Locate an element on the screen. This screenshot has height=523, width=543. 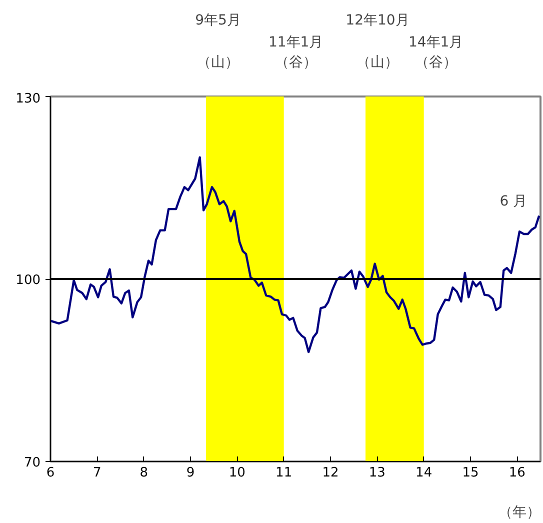
text: 9年5月 is located at coordinates (218, 20).